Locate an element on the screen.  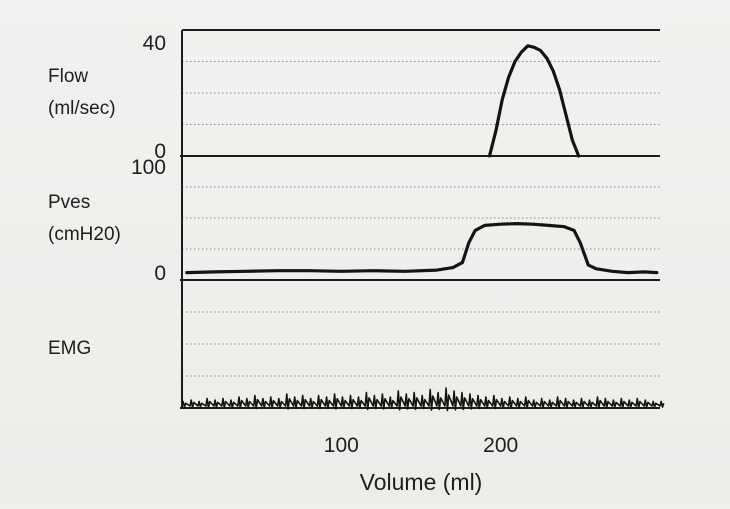
panel-label-line: (cmH20) is located at coordinates (84, 234).